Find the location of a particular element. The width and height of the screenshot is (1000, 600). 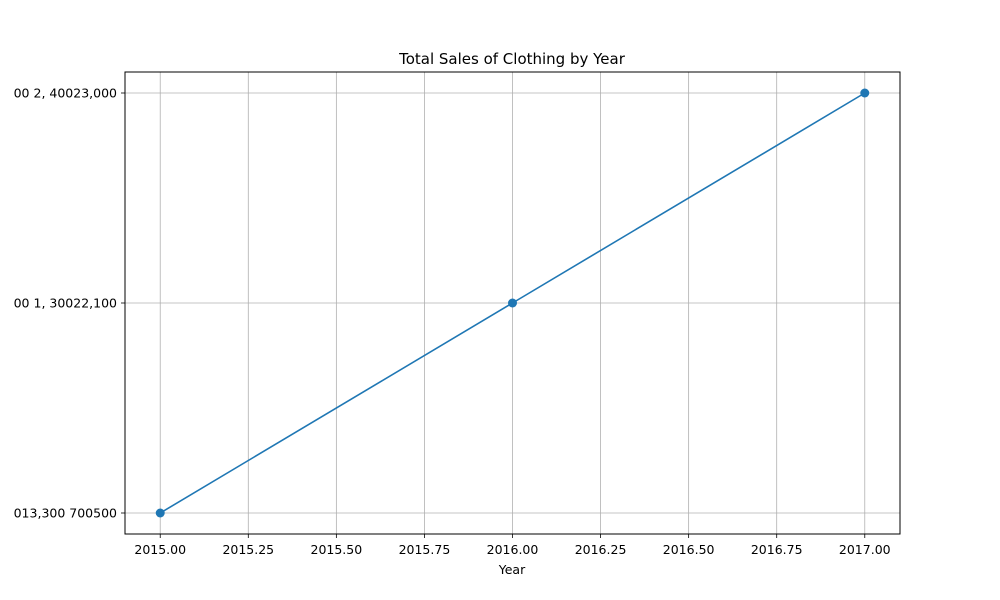

x-axis-label: Year is located at coordinates (512, 569).